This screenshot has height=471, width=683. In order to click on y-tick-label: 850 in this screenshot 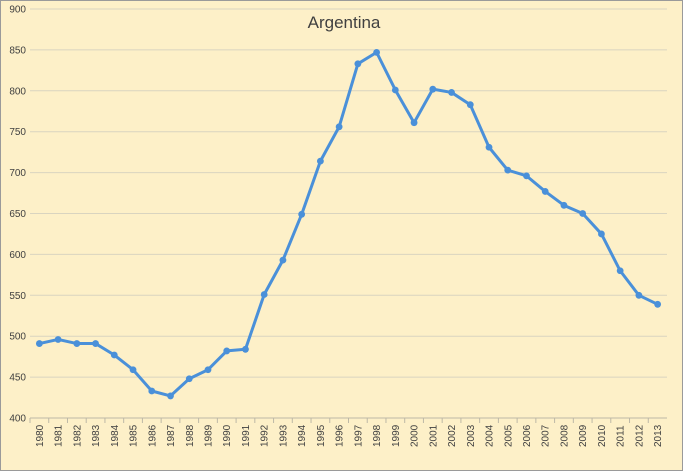, I will do `click(17, 50)`.